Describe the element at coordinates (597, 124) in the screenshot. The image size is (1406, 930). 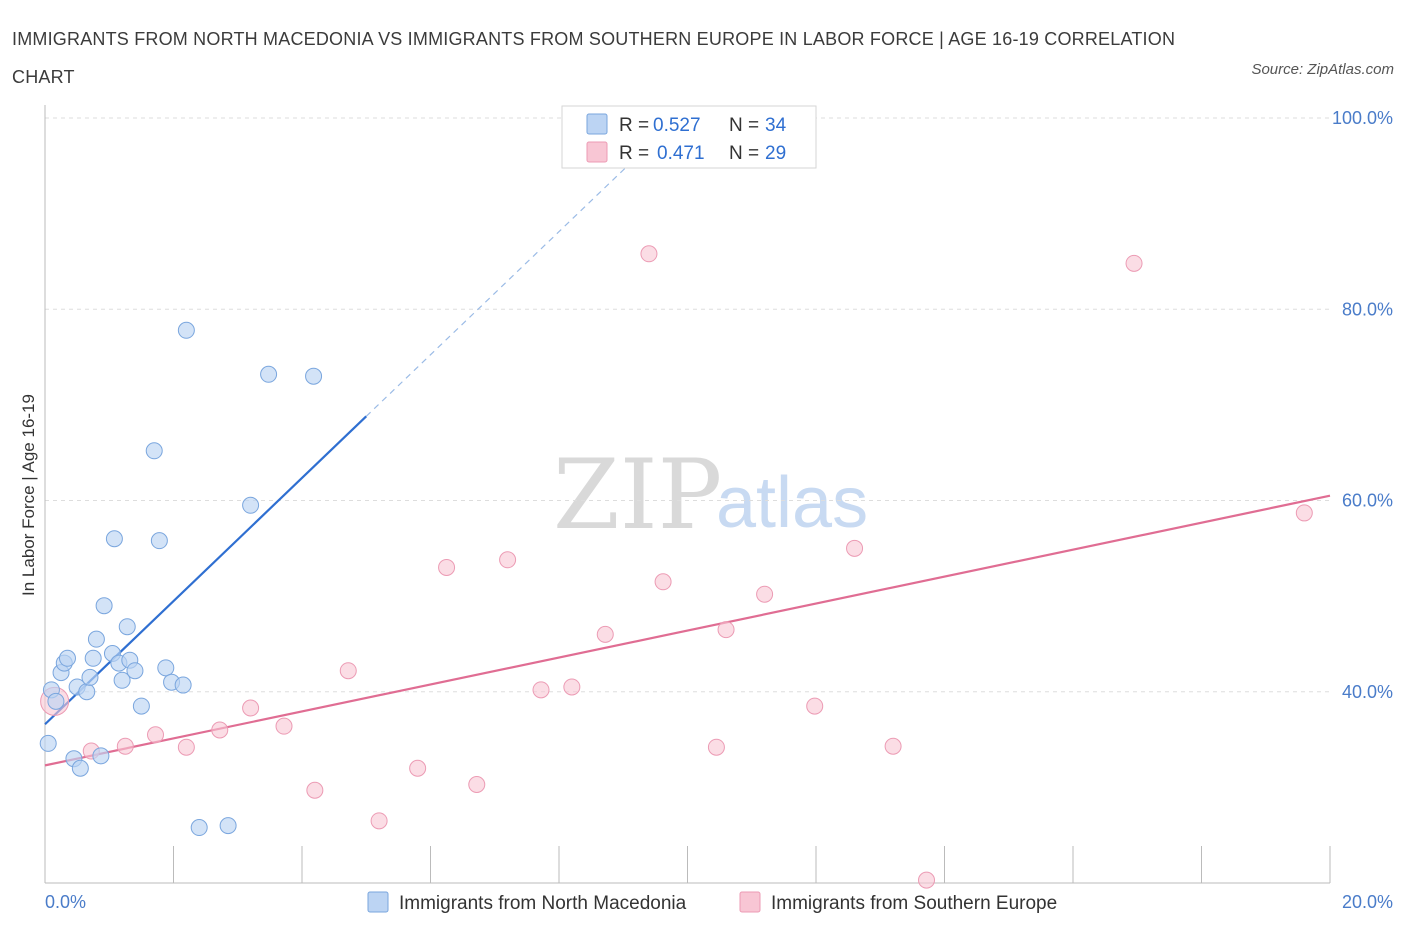
I see `legend-swatch-north-macedonia` at that location.